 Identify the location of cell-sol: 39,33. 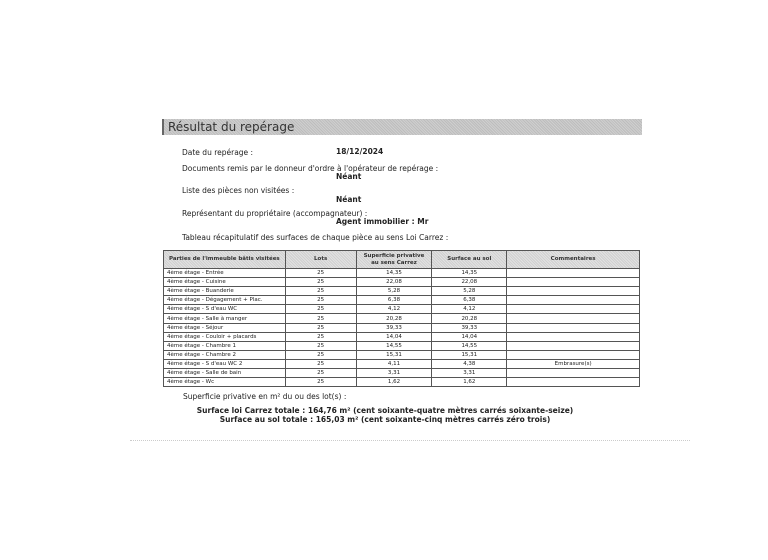
(469, 327).